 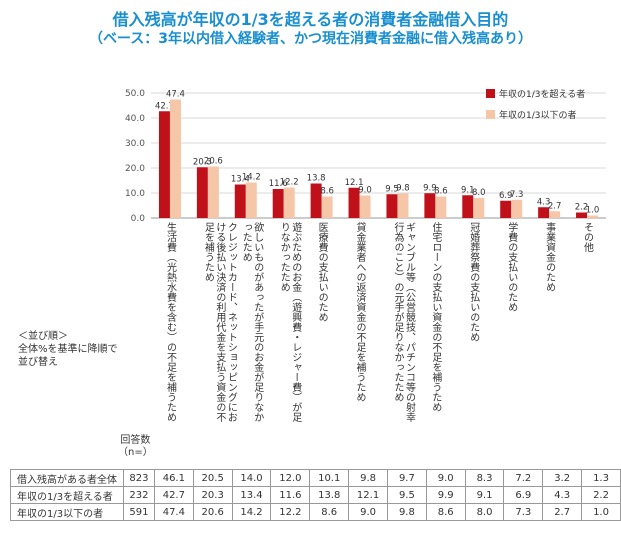 I want to click on row-label: 年収の1/3以下の者, so click(x=67, y=512).